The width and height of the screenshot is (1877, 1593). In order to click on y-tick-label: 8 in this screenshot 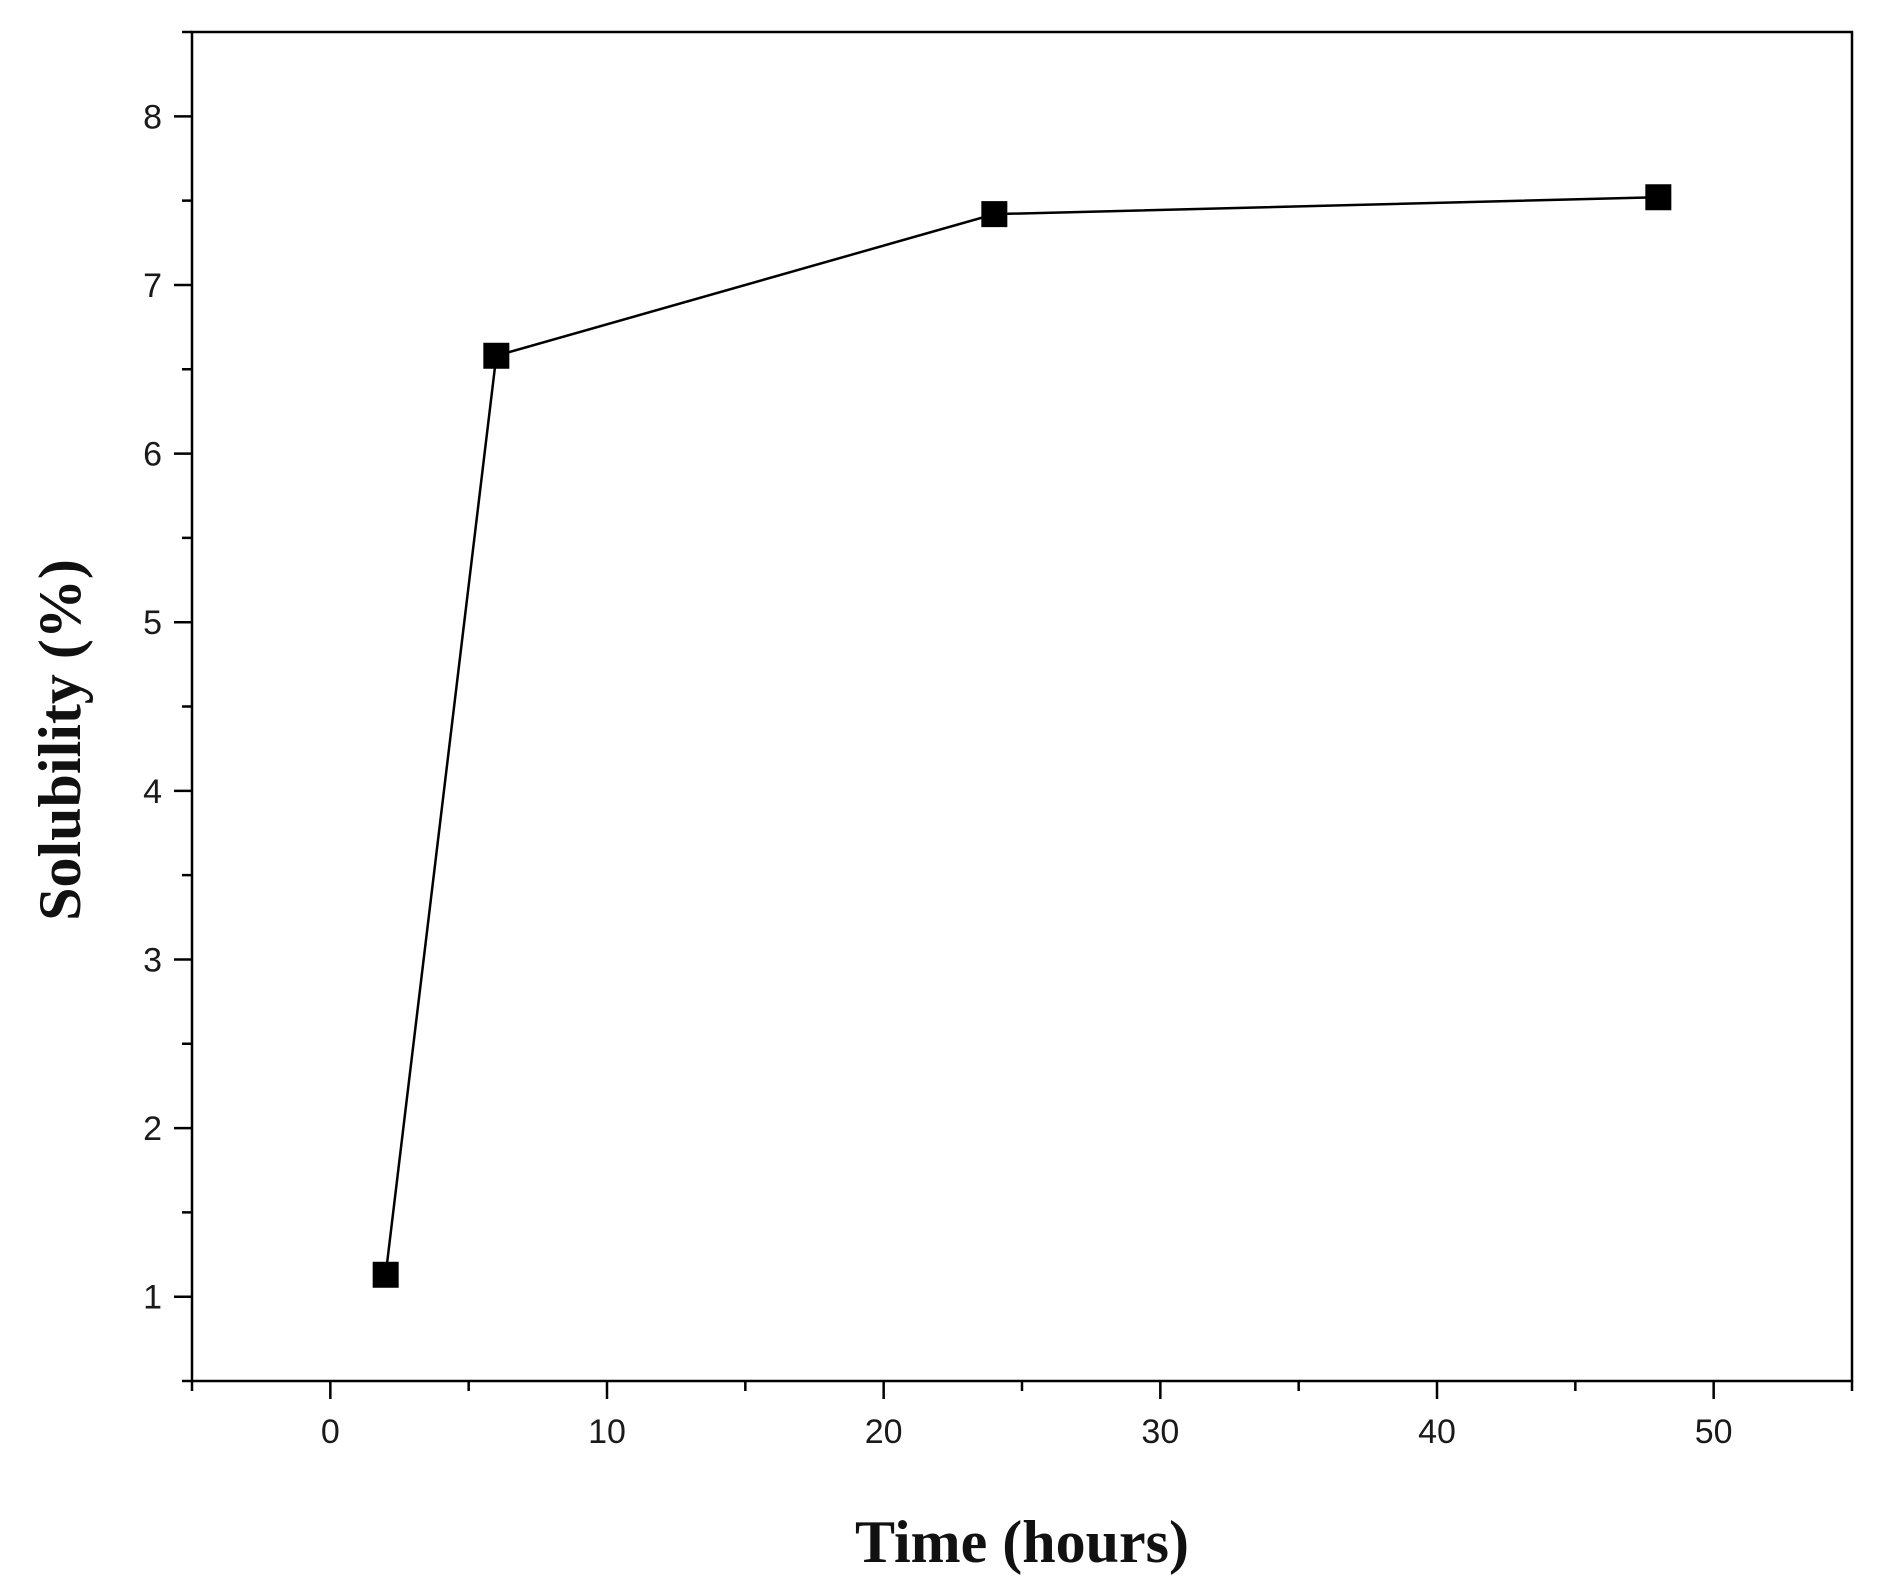, I will do `click(152, 117)`.